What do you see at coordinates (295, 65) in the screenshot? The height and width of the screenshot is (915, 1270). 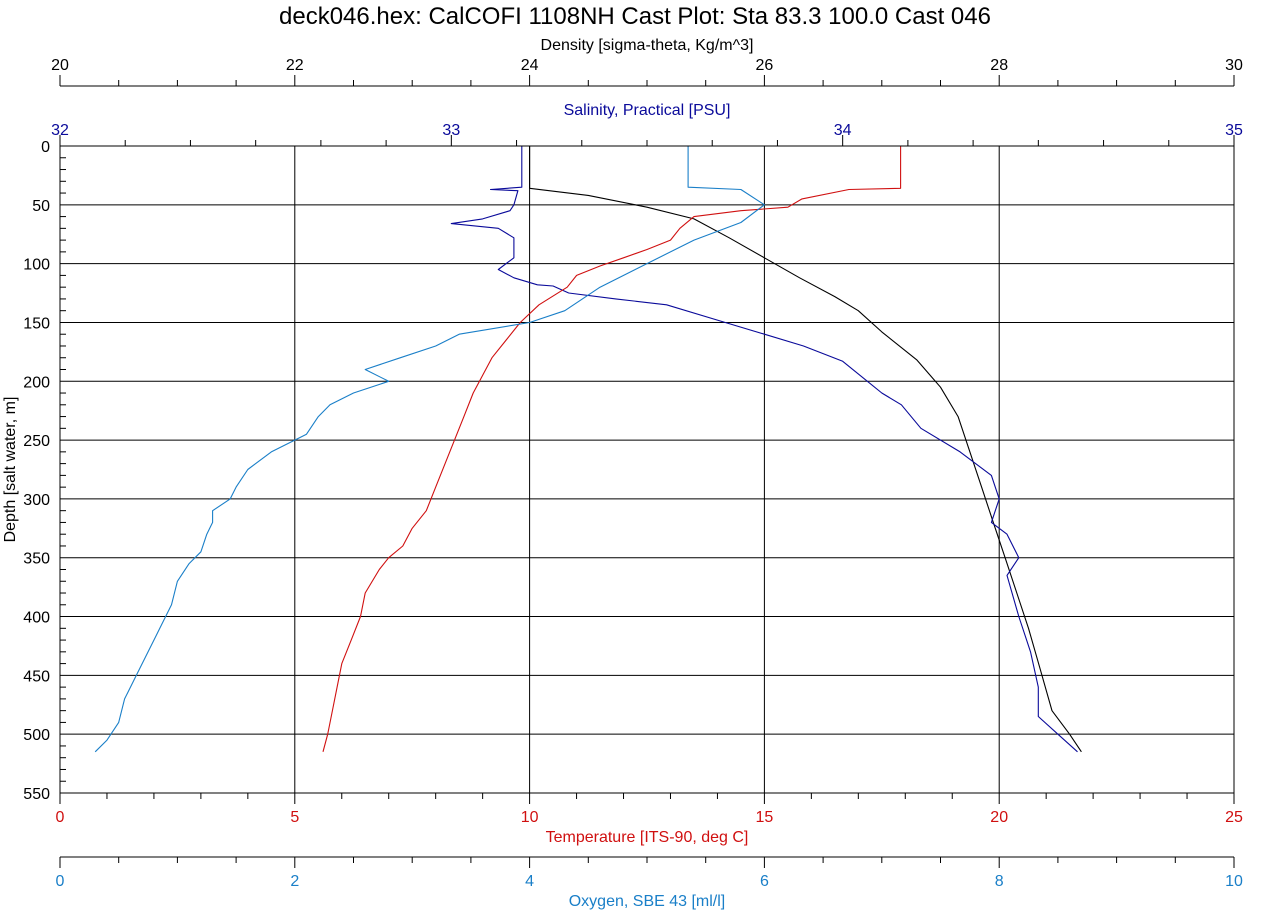 I see `density-tick-label: 22` at bounding box center [295, 65].